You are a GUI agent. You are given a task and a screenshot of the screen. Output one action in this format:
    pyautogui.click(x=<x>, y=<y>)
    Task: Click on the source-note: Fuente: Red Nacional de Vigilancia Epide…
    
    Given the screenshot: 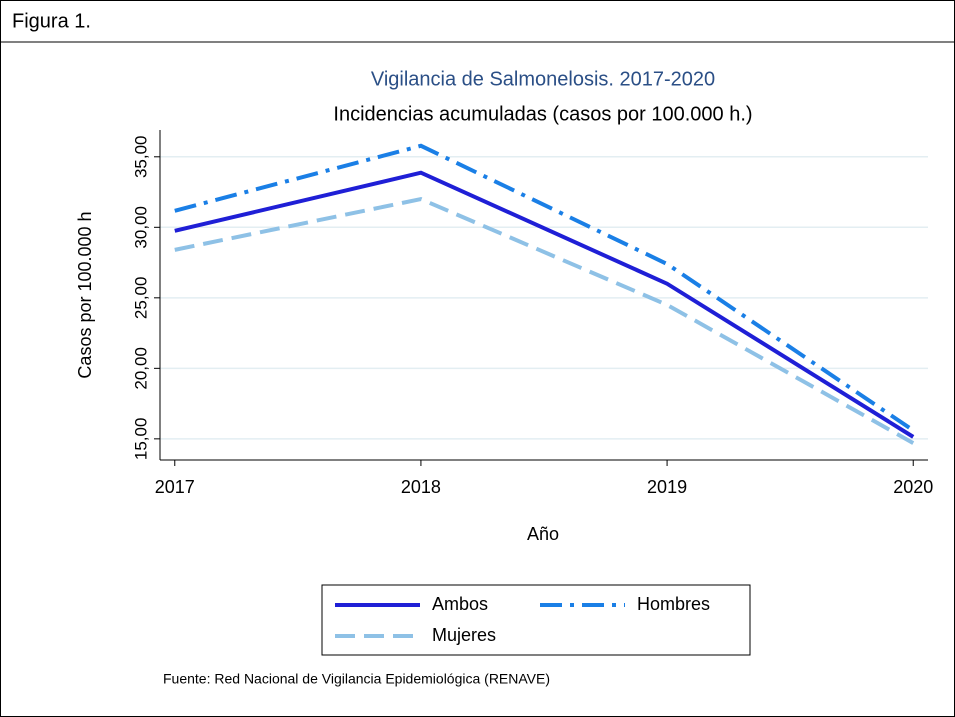 What is the action you would take?
    pyautogui.click(x=356, y=679)
    